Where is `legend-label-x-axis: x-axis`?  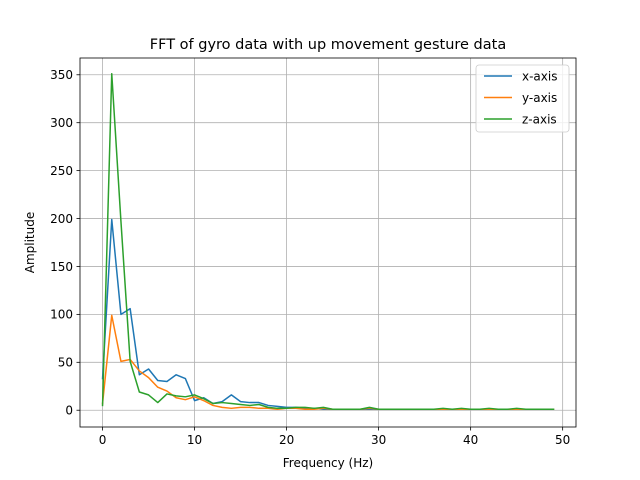
legend-label-x-axis: x-axis is located at coordinates (539, 76).